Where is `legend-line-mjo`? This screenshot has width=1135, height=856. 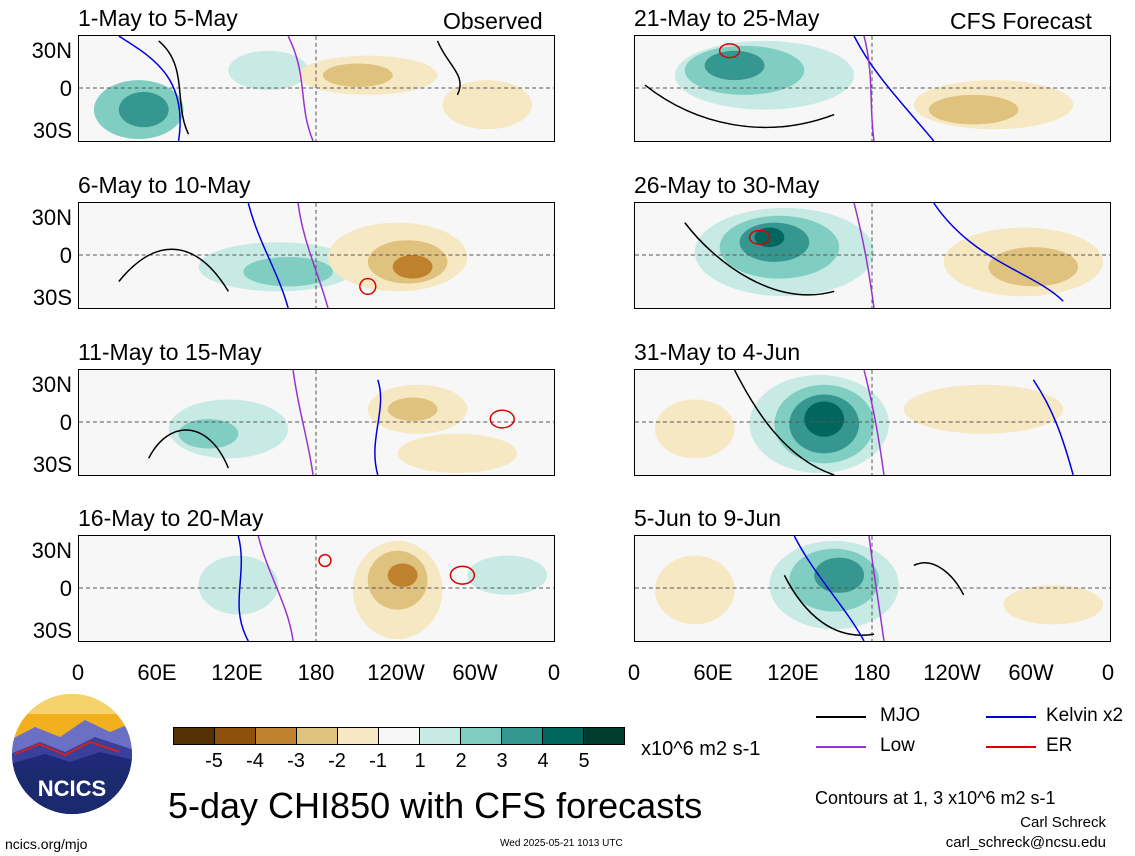 legend-line-mjo is located at coordinates (841, 717).